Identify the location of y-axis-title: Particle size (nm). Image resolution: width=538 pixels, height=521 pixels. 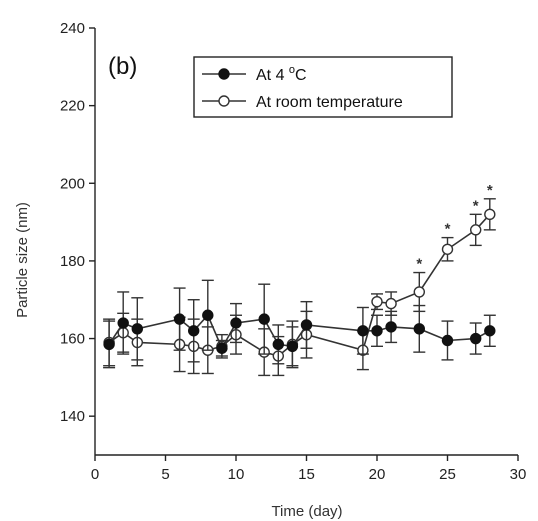
(22, 260).